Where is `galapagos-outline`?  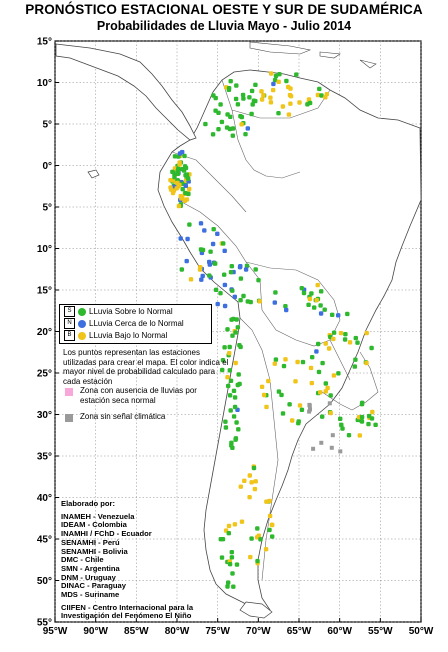 galapagos-outline is located at coordinates (93, 174).